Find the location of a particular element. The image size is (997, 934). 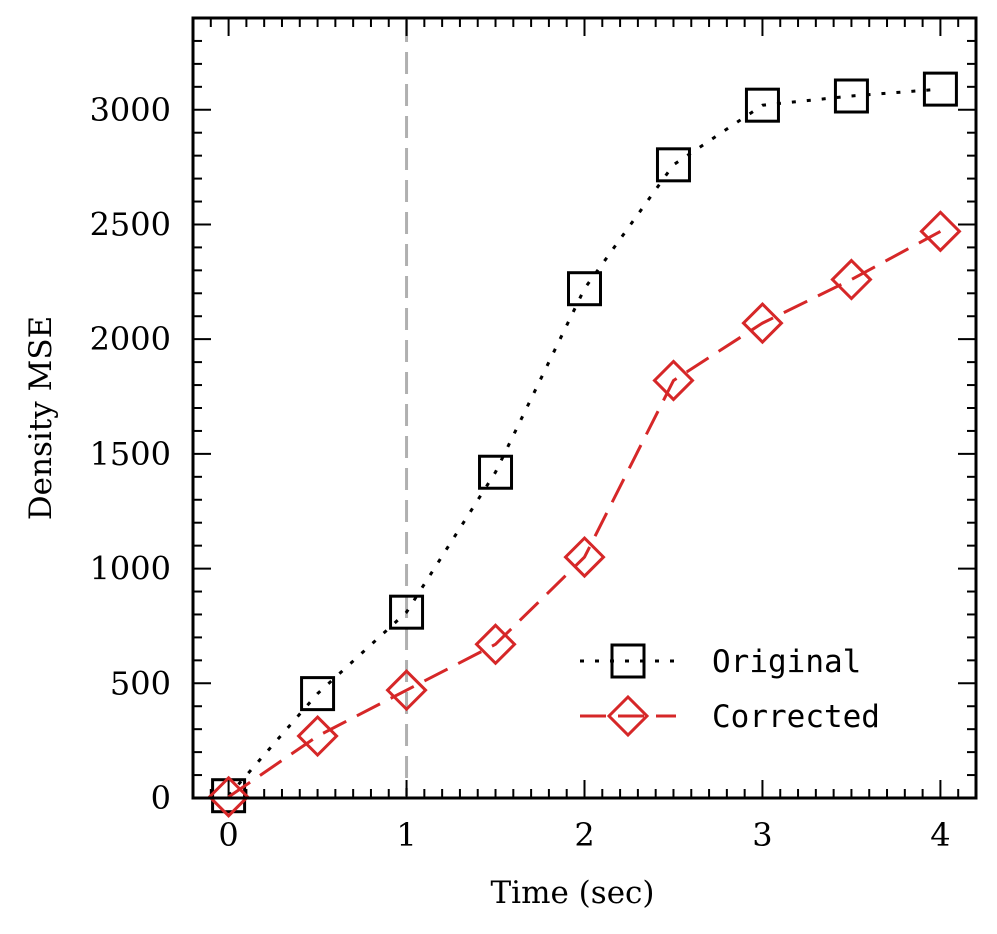

x-tick-label: 0 is located at coordinates (228, 835).